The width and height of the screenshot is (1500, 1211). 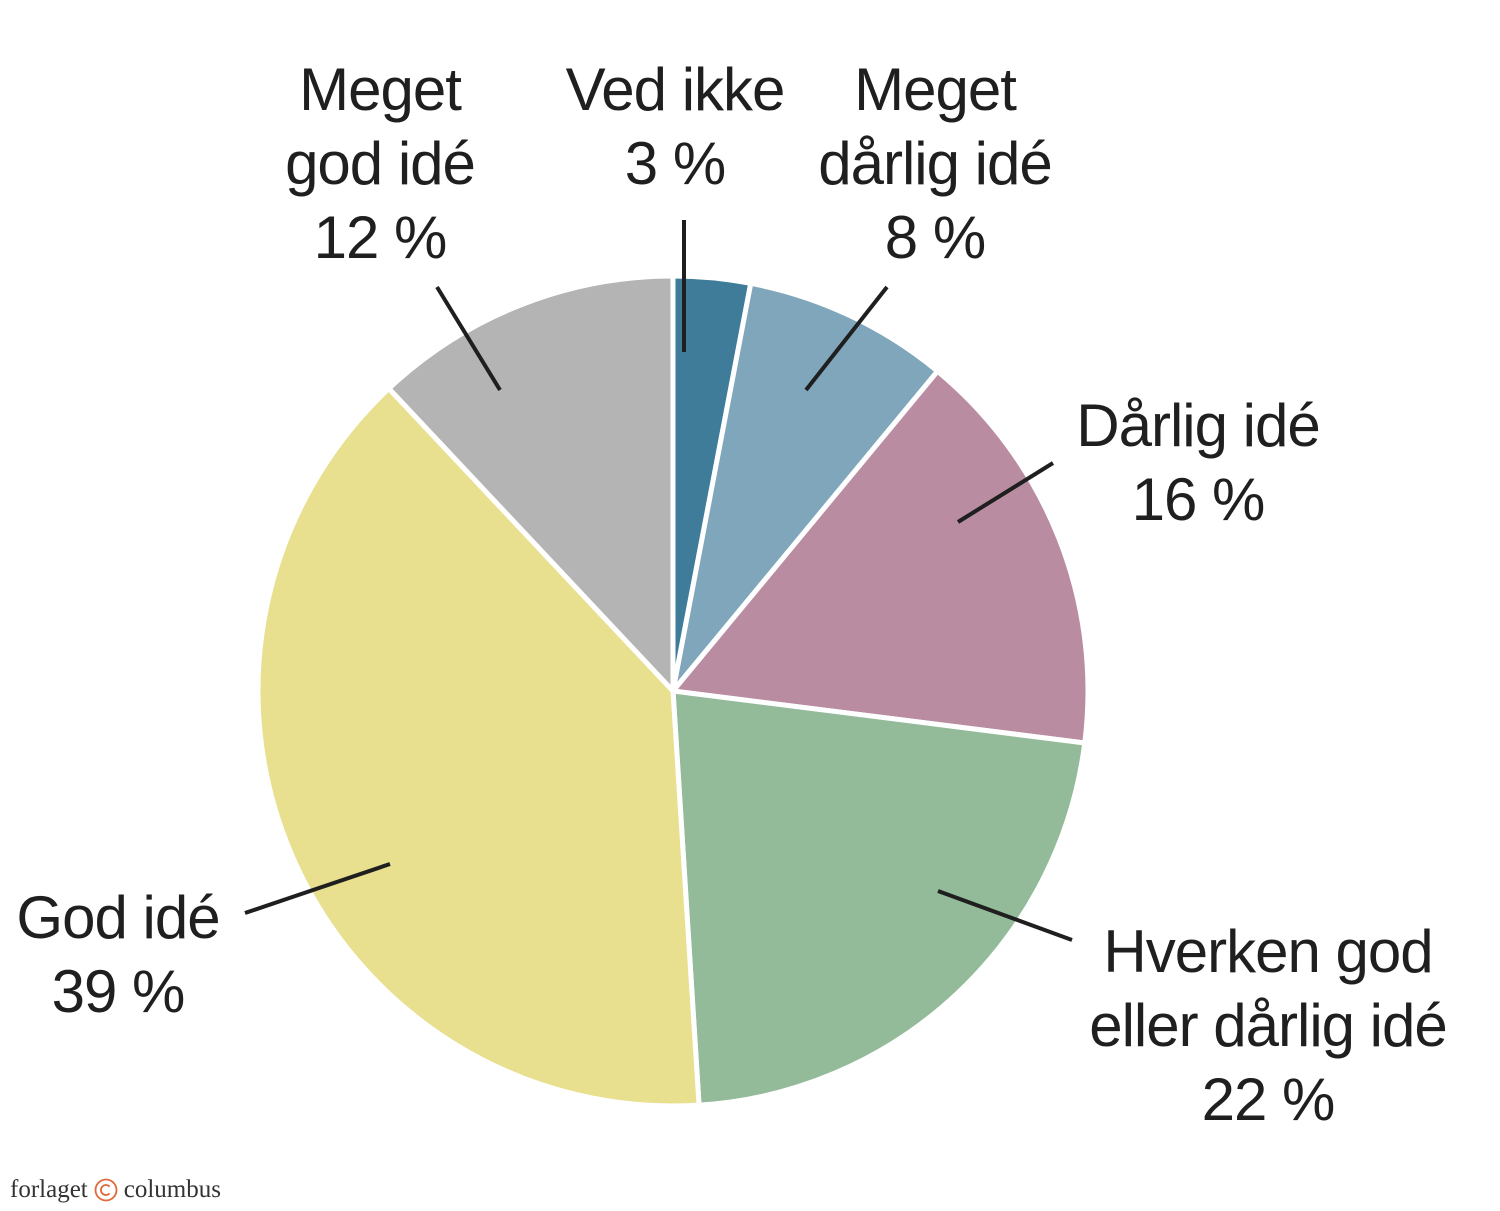 I want to click on slice-label-6-line-1: Meget, so click(x=380, y=89).